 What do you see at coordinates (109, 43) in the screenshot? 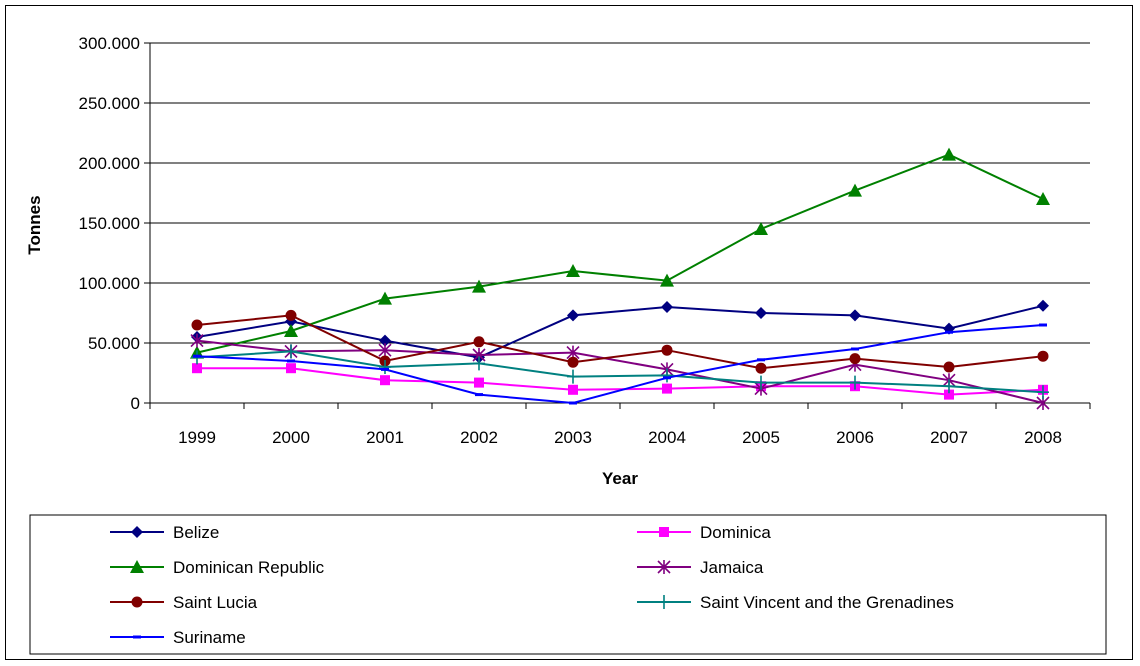
I see `y-tick-label: 300.000` at bounding box center [109, 43].